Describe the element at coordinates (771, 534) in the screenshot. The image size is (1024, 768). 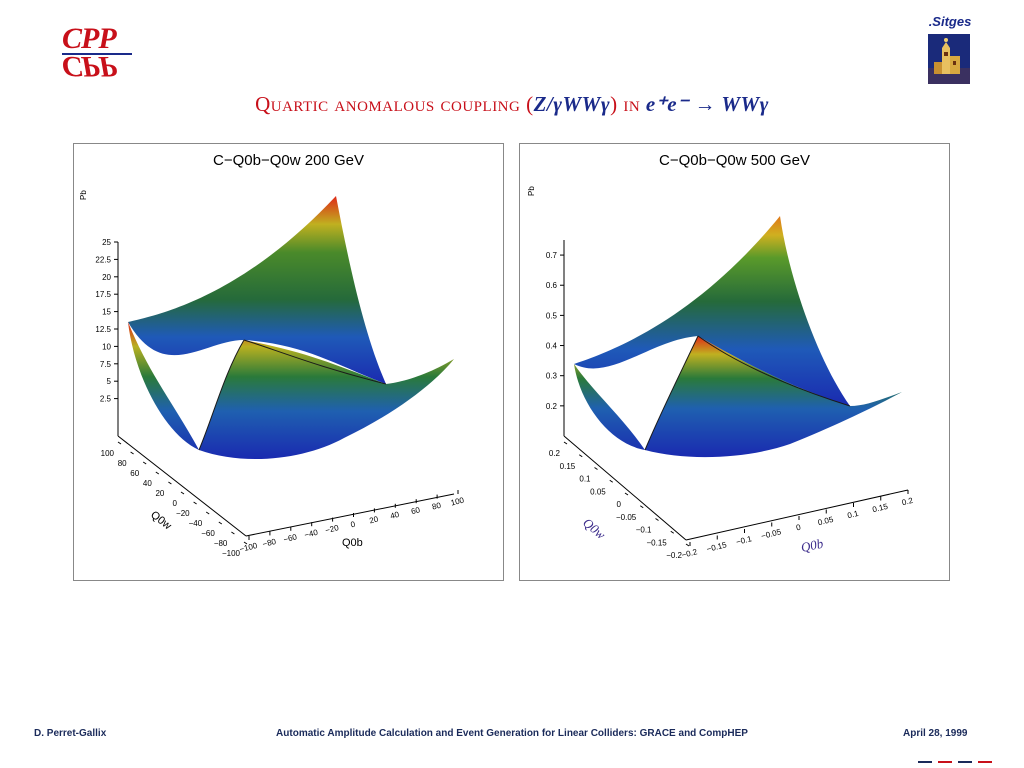
I see `x-tick-label: −0.05` at that location.